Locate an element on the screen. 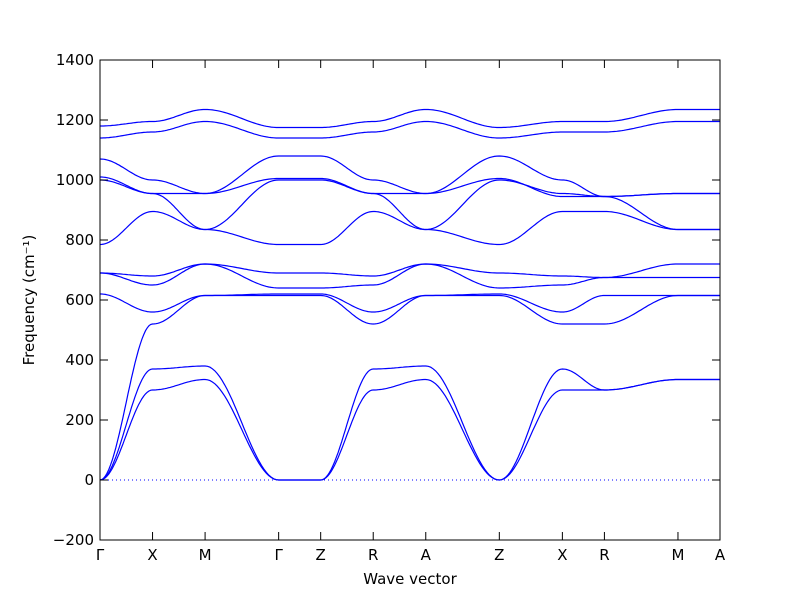 This screenshot has height=600, width=800. y-tick-label: 400 is located at coordinates (79, 360).